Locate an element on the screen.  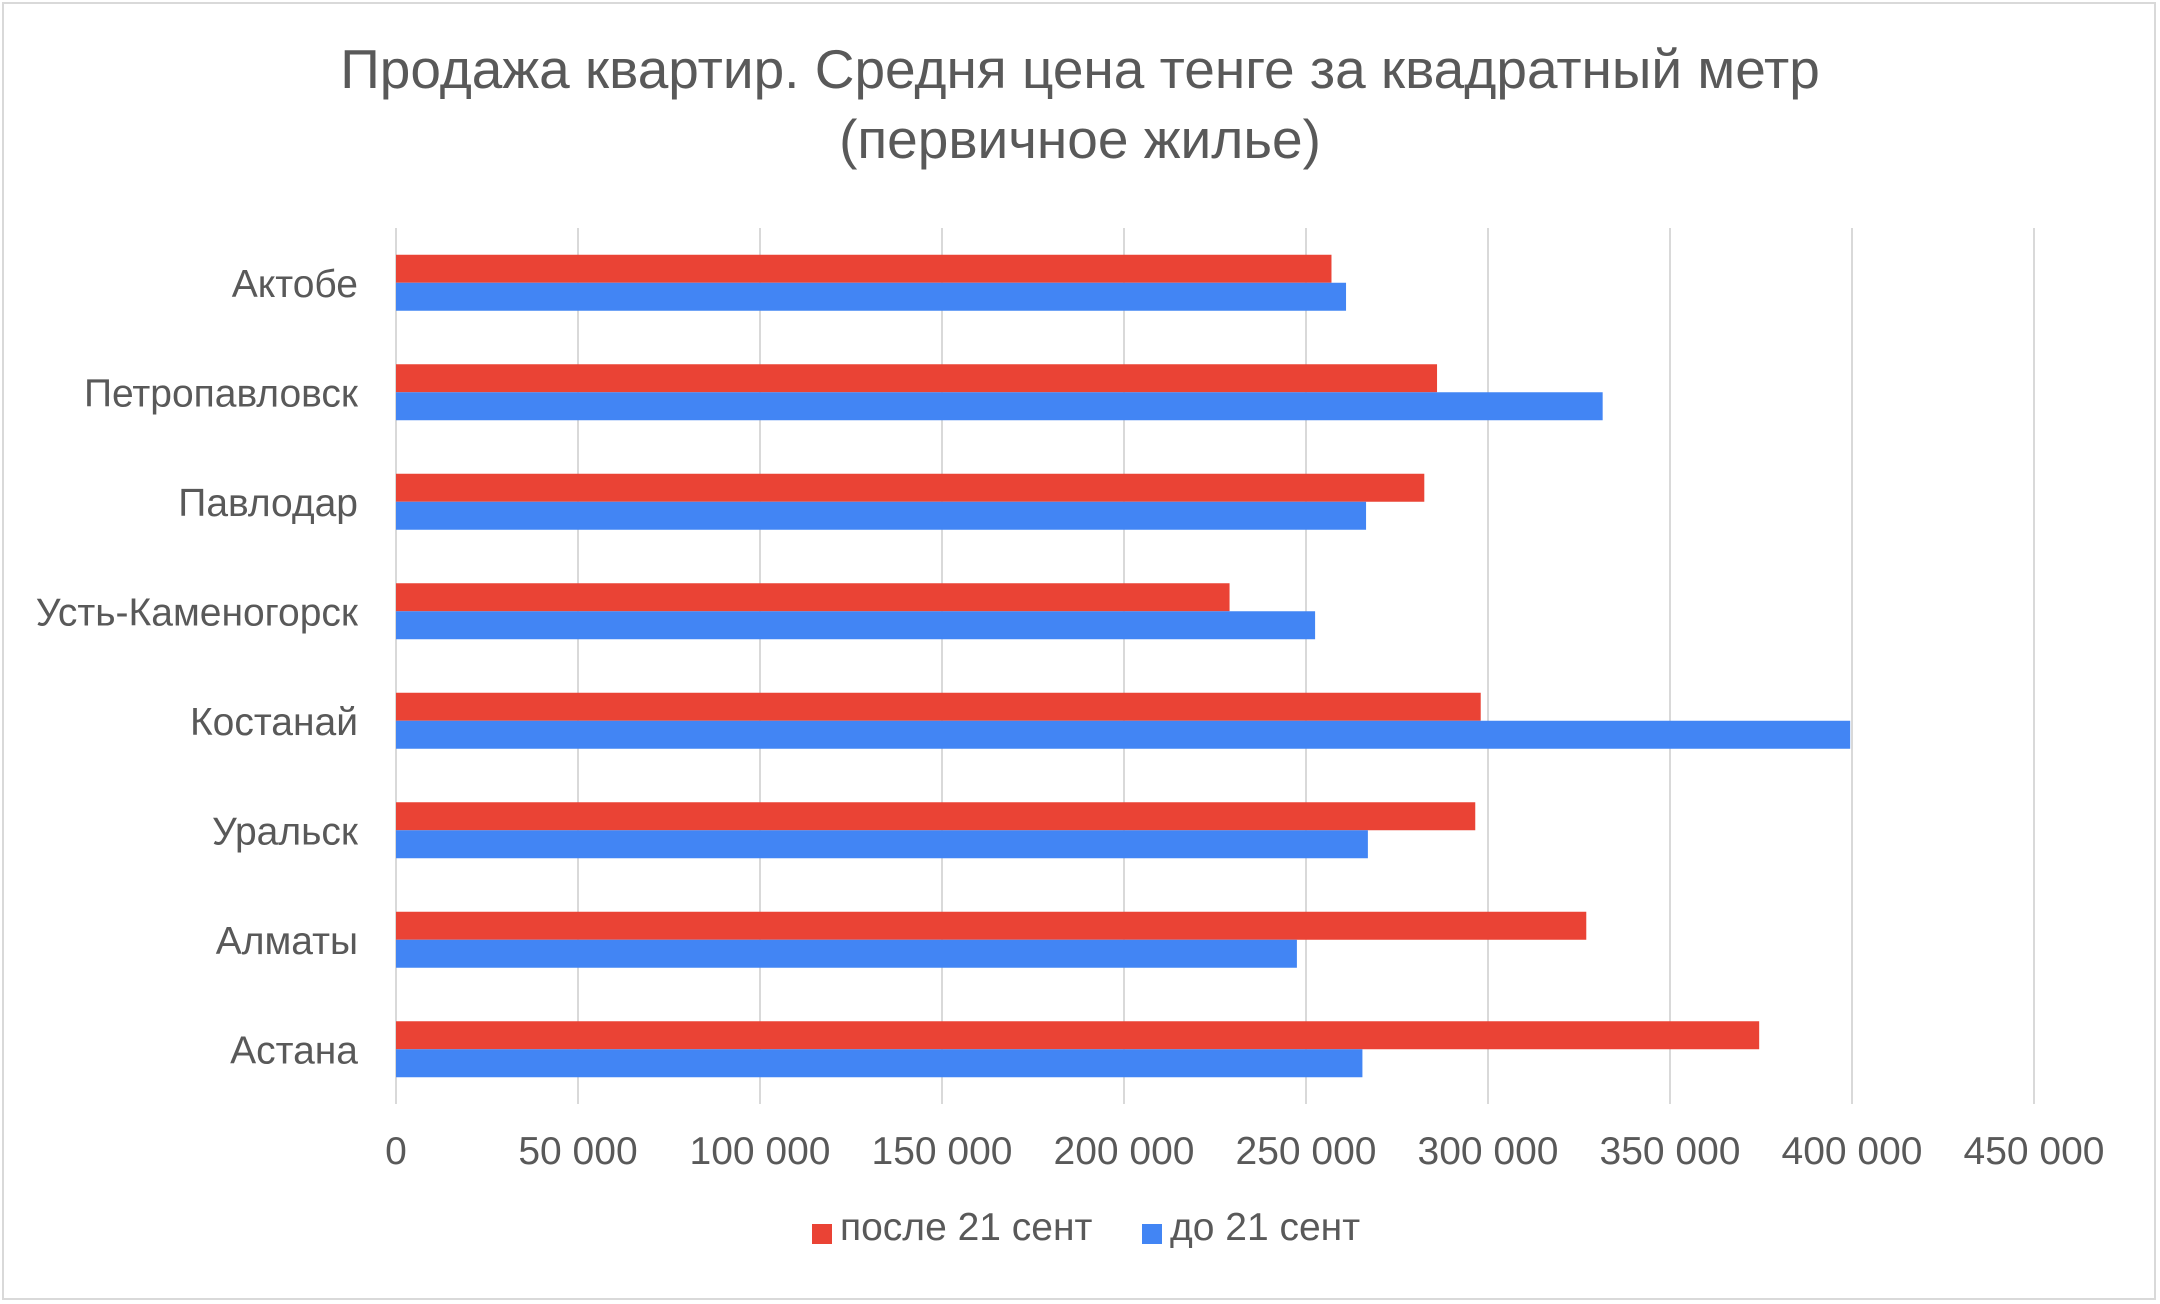
x-tick-label: 250 000 is located at coordinates (1306, 1151).